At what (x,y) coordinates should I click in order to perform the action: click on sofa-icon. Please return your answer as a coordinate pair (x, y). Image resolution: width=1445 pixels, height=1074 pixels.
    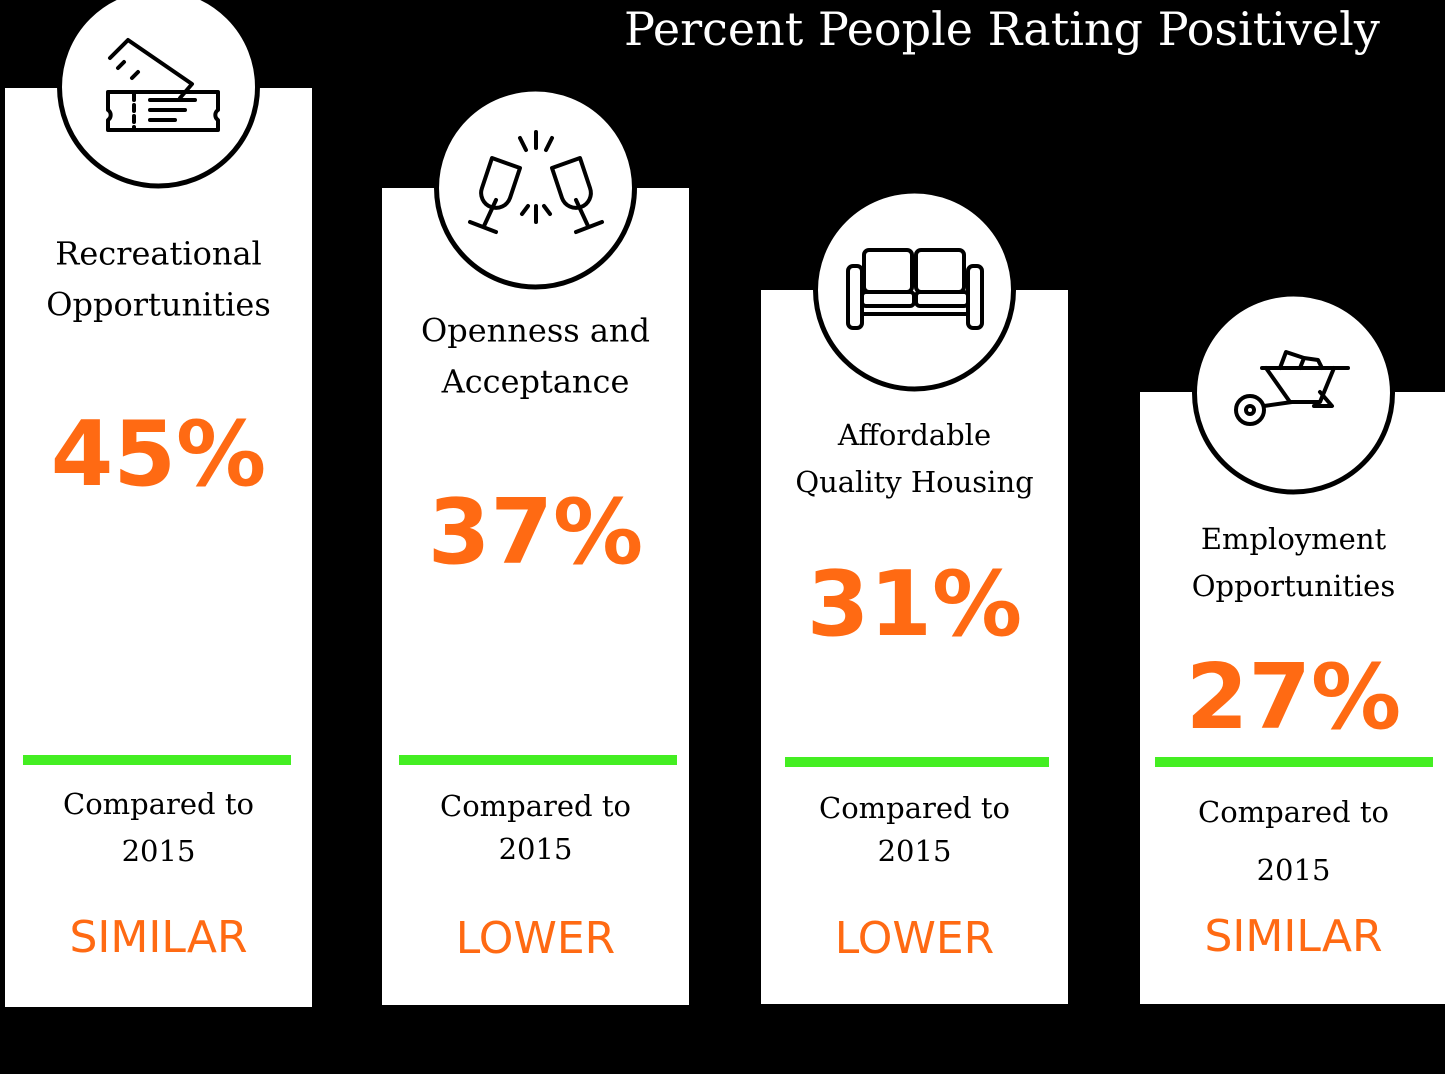
    Looking at the image, I should click on (915, 289).